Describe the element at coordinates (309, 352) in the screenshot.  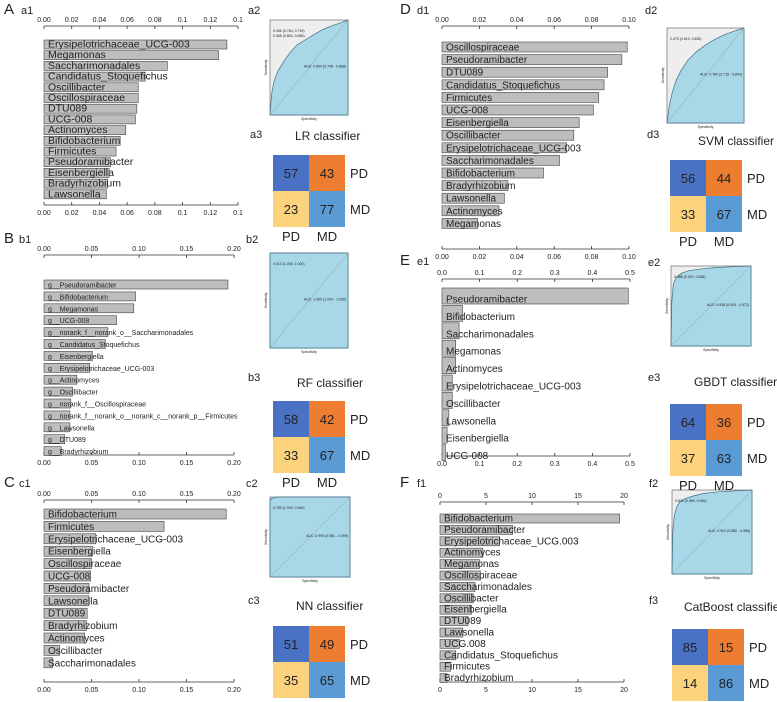
I see `roc-b2-xlabel: Specificity` at that location.